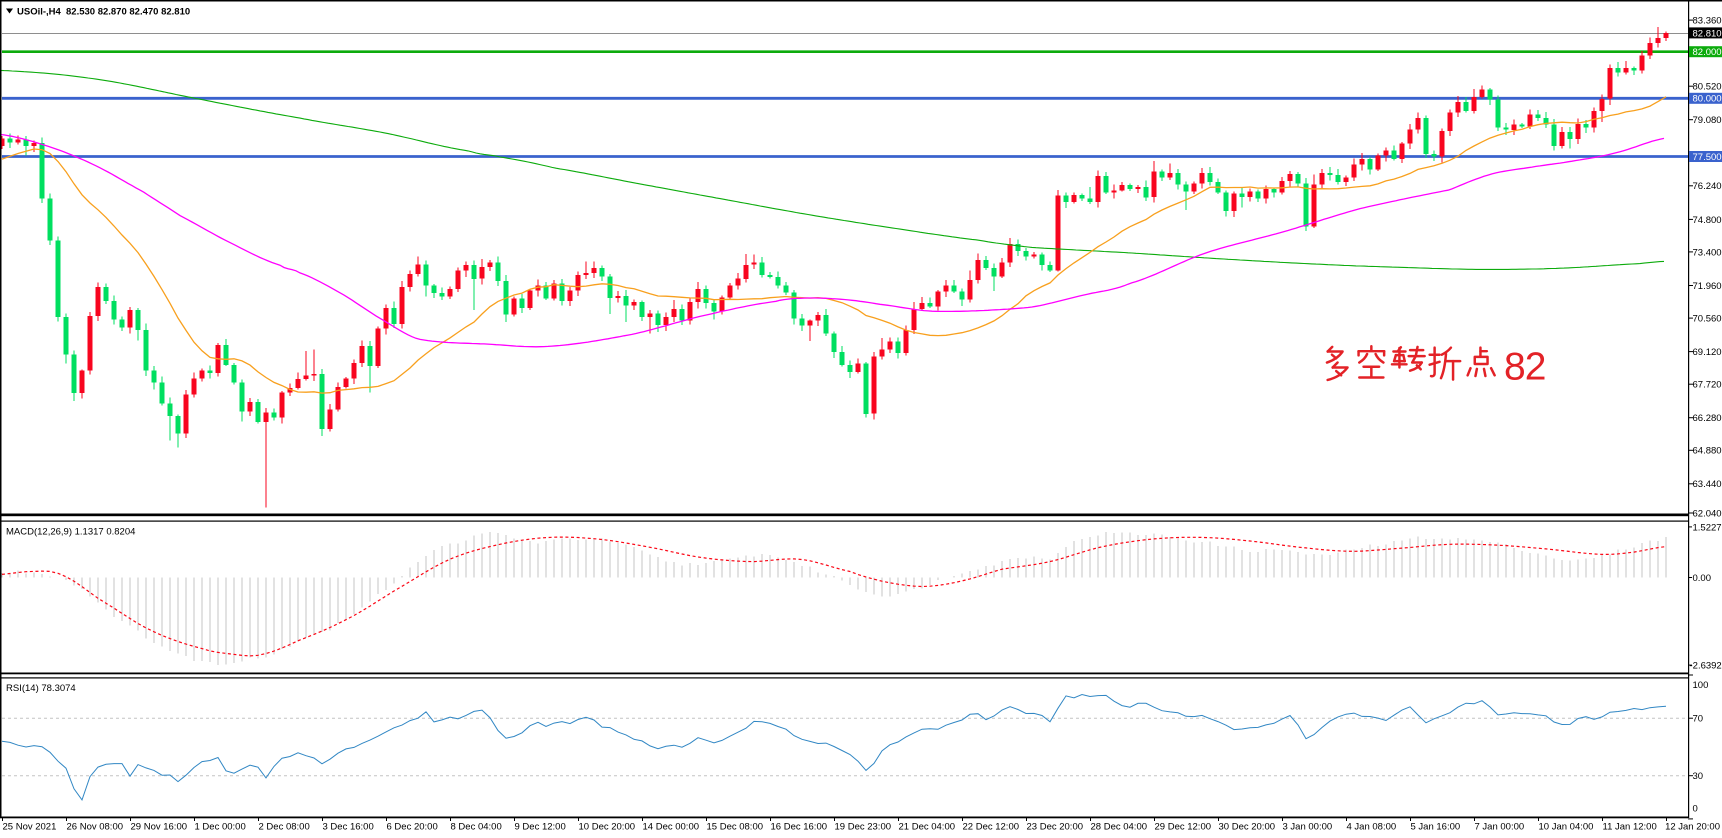  Describe the element at coordinates (540, 827) in the screenshot. I see `svg-text: 9 Dec 12:00` at that location.